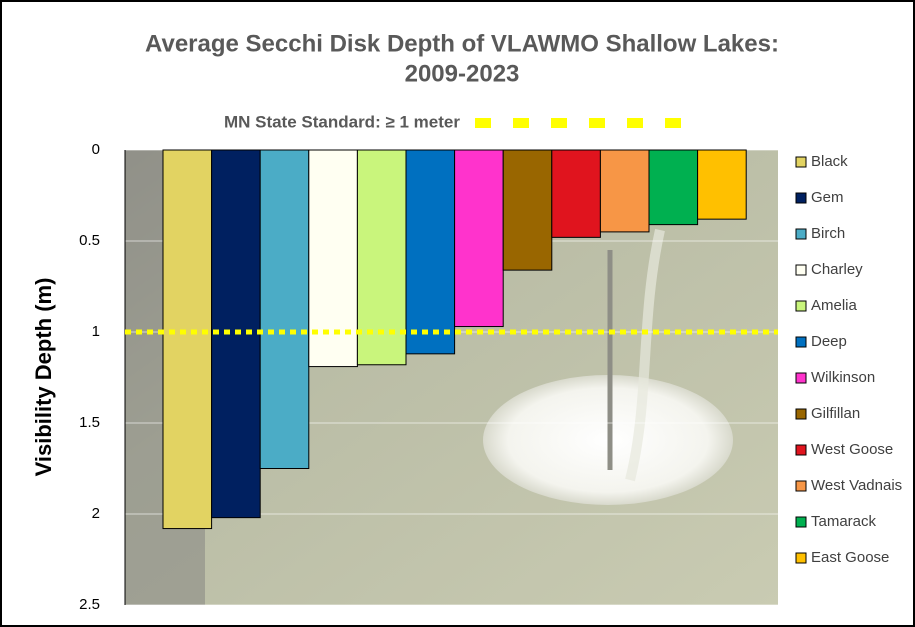  I want to click on legend-label: Deep, so click(829, 341).